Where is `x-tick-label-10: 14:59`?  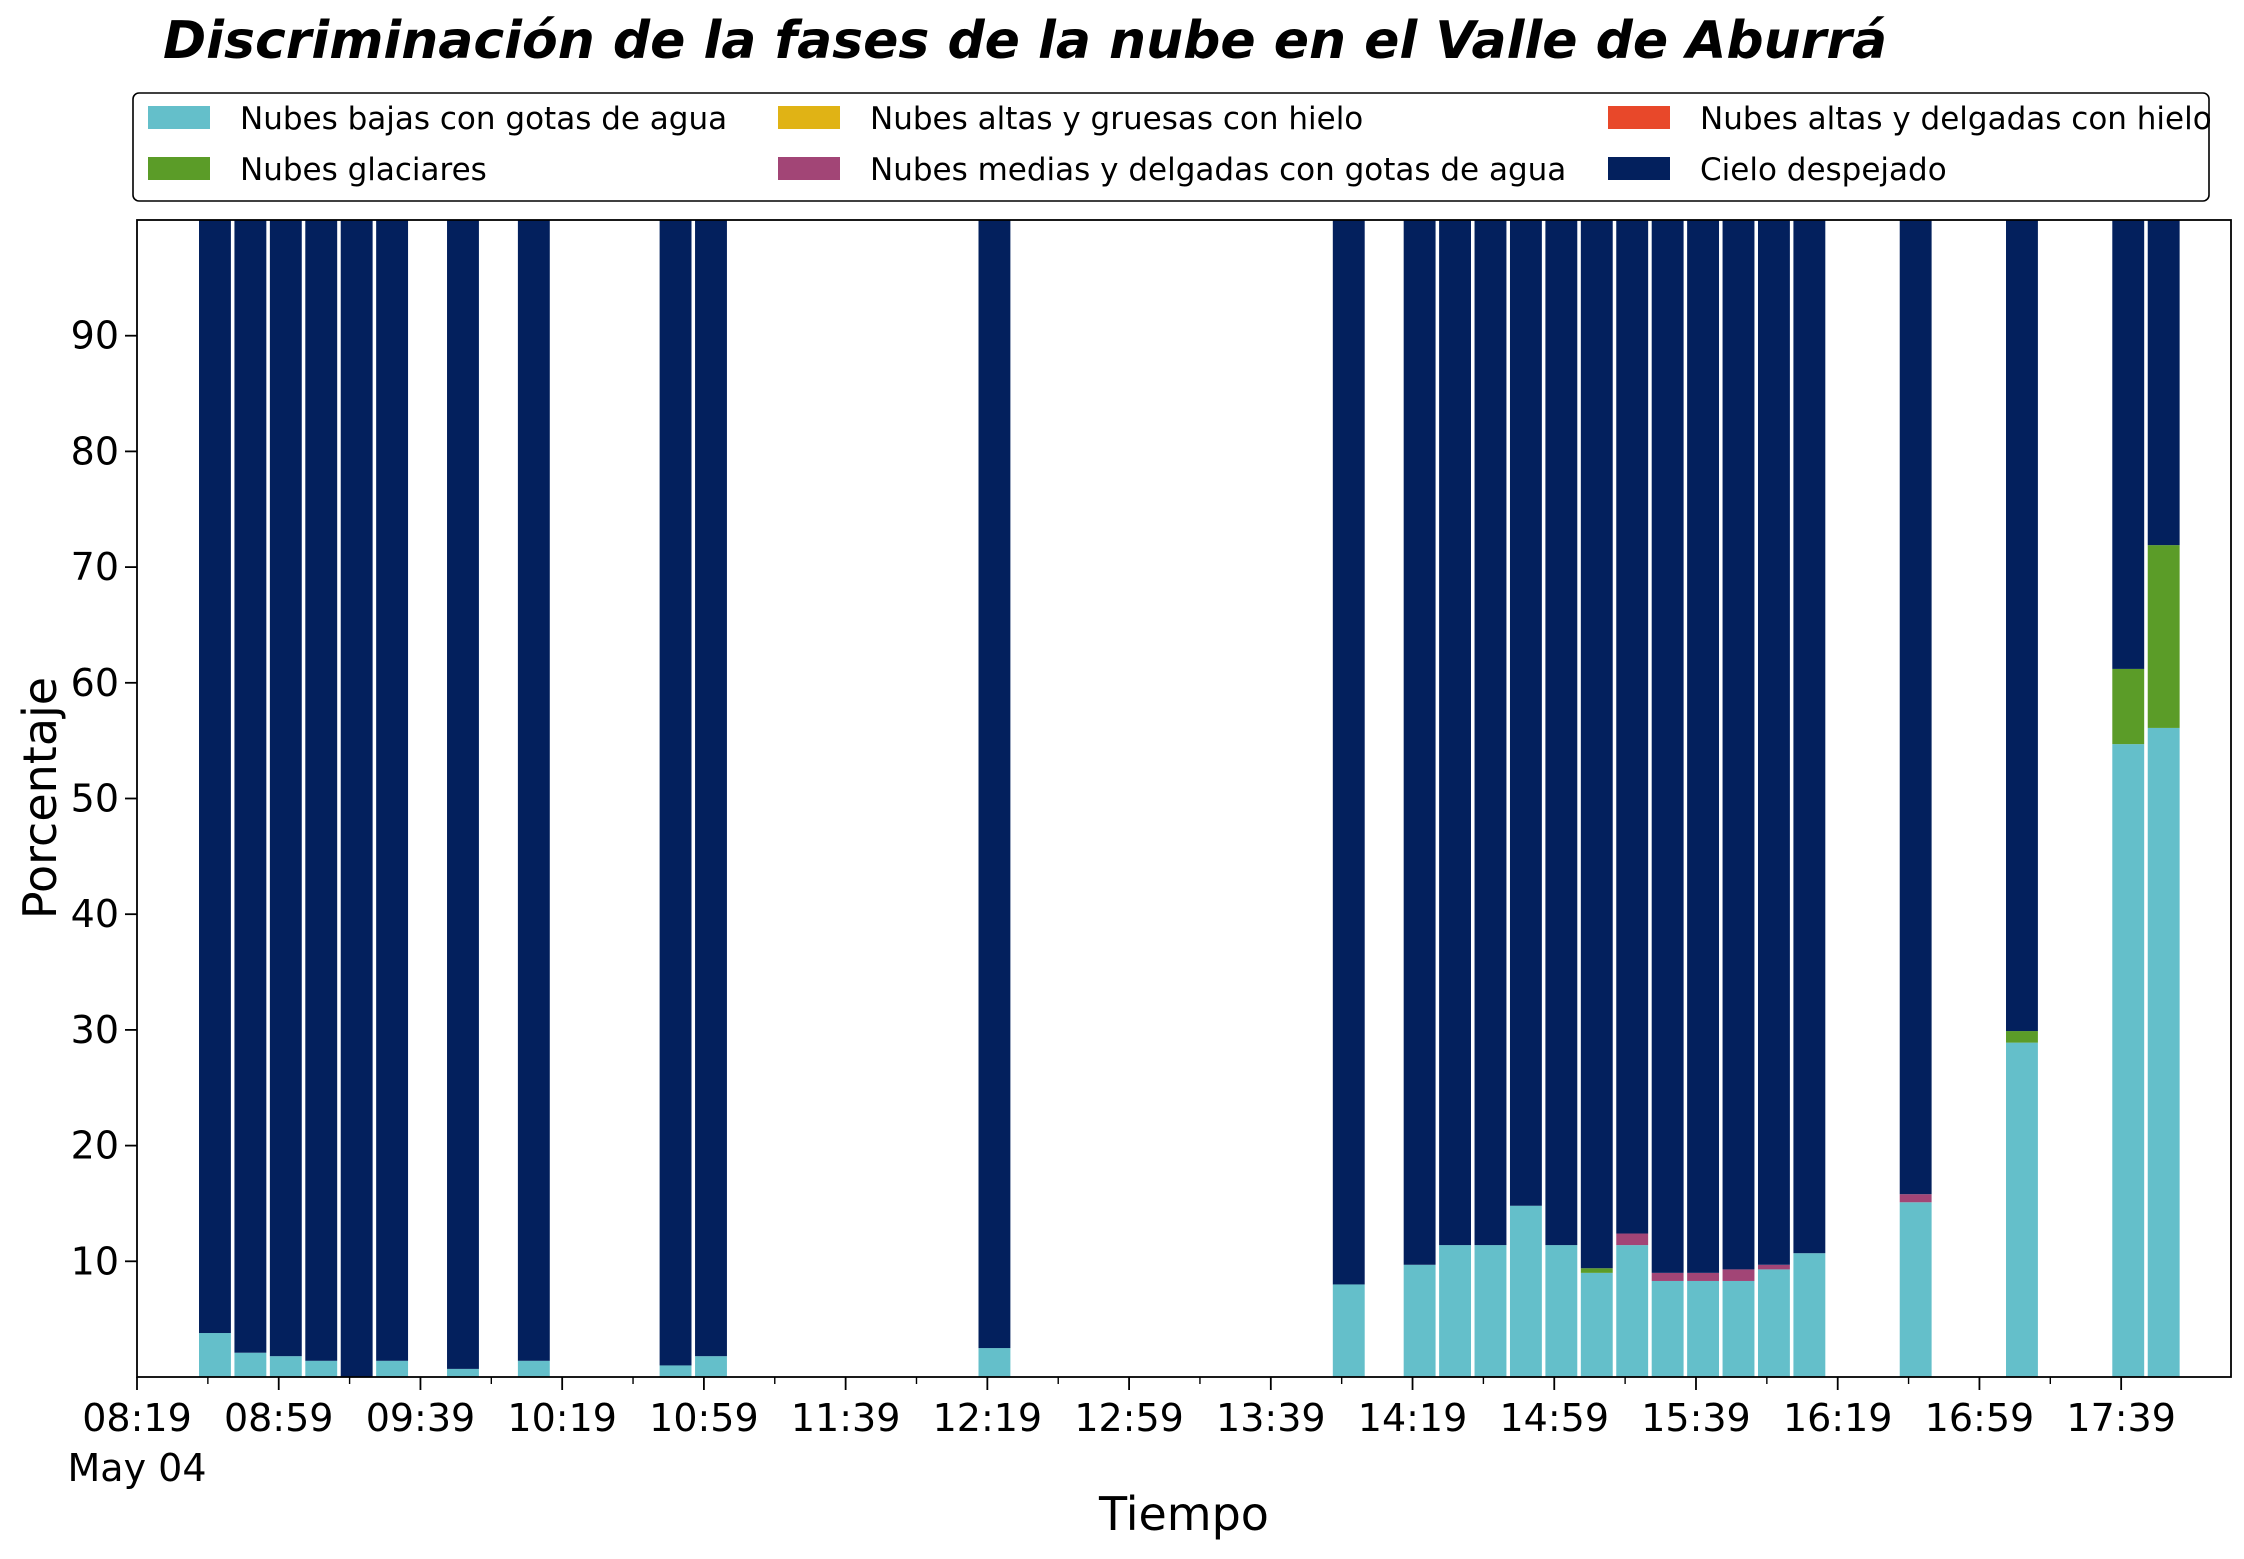 x-tick-label-10: 14:59 is located at coordinates (1555, 1418).